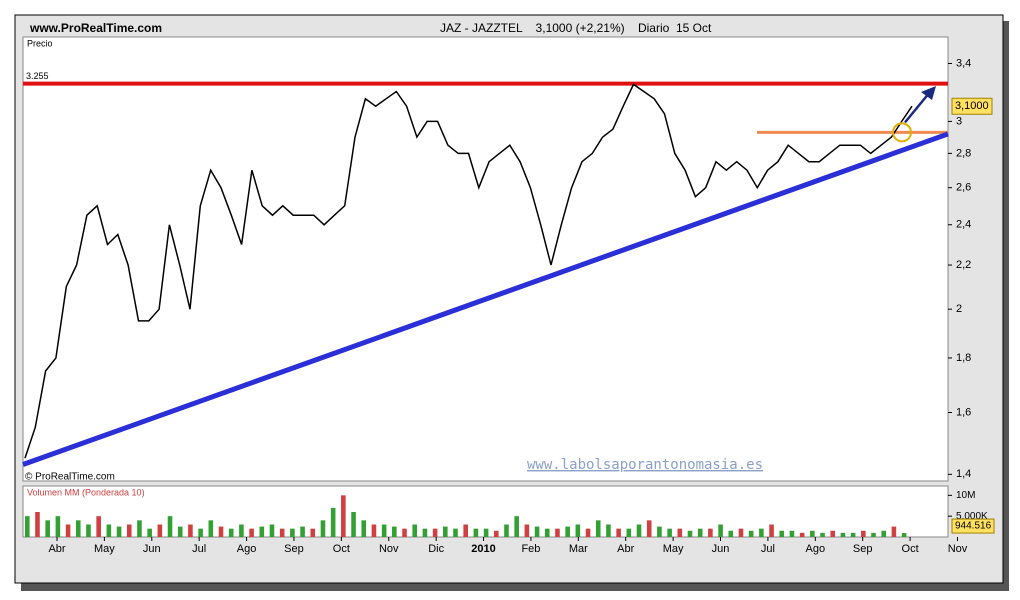 This screenshot has height=600, width=1020. Describe the element at coordinates (341, 549) in the screenshot. I see `x-tick-label: Oct` at that location.